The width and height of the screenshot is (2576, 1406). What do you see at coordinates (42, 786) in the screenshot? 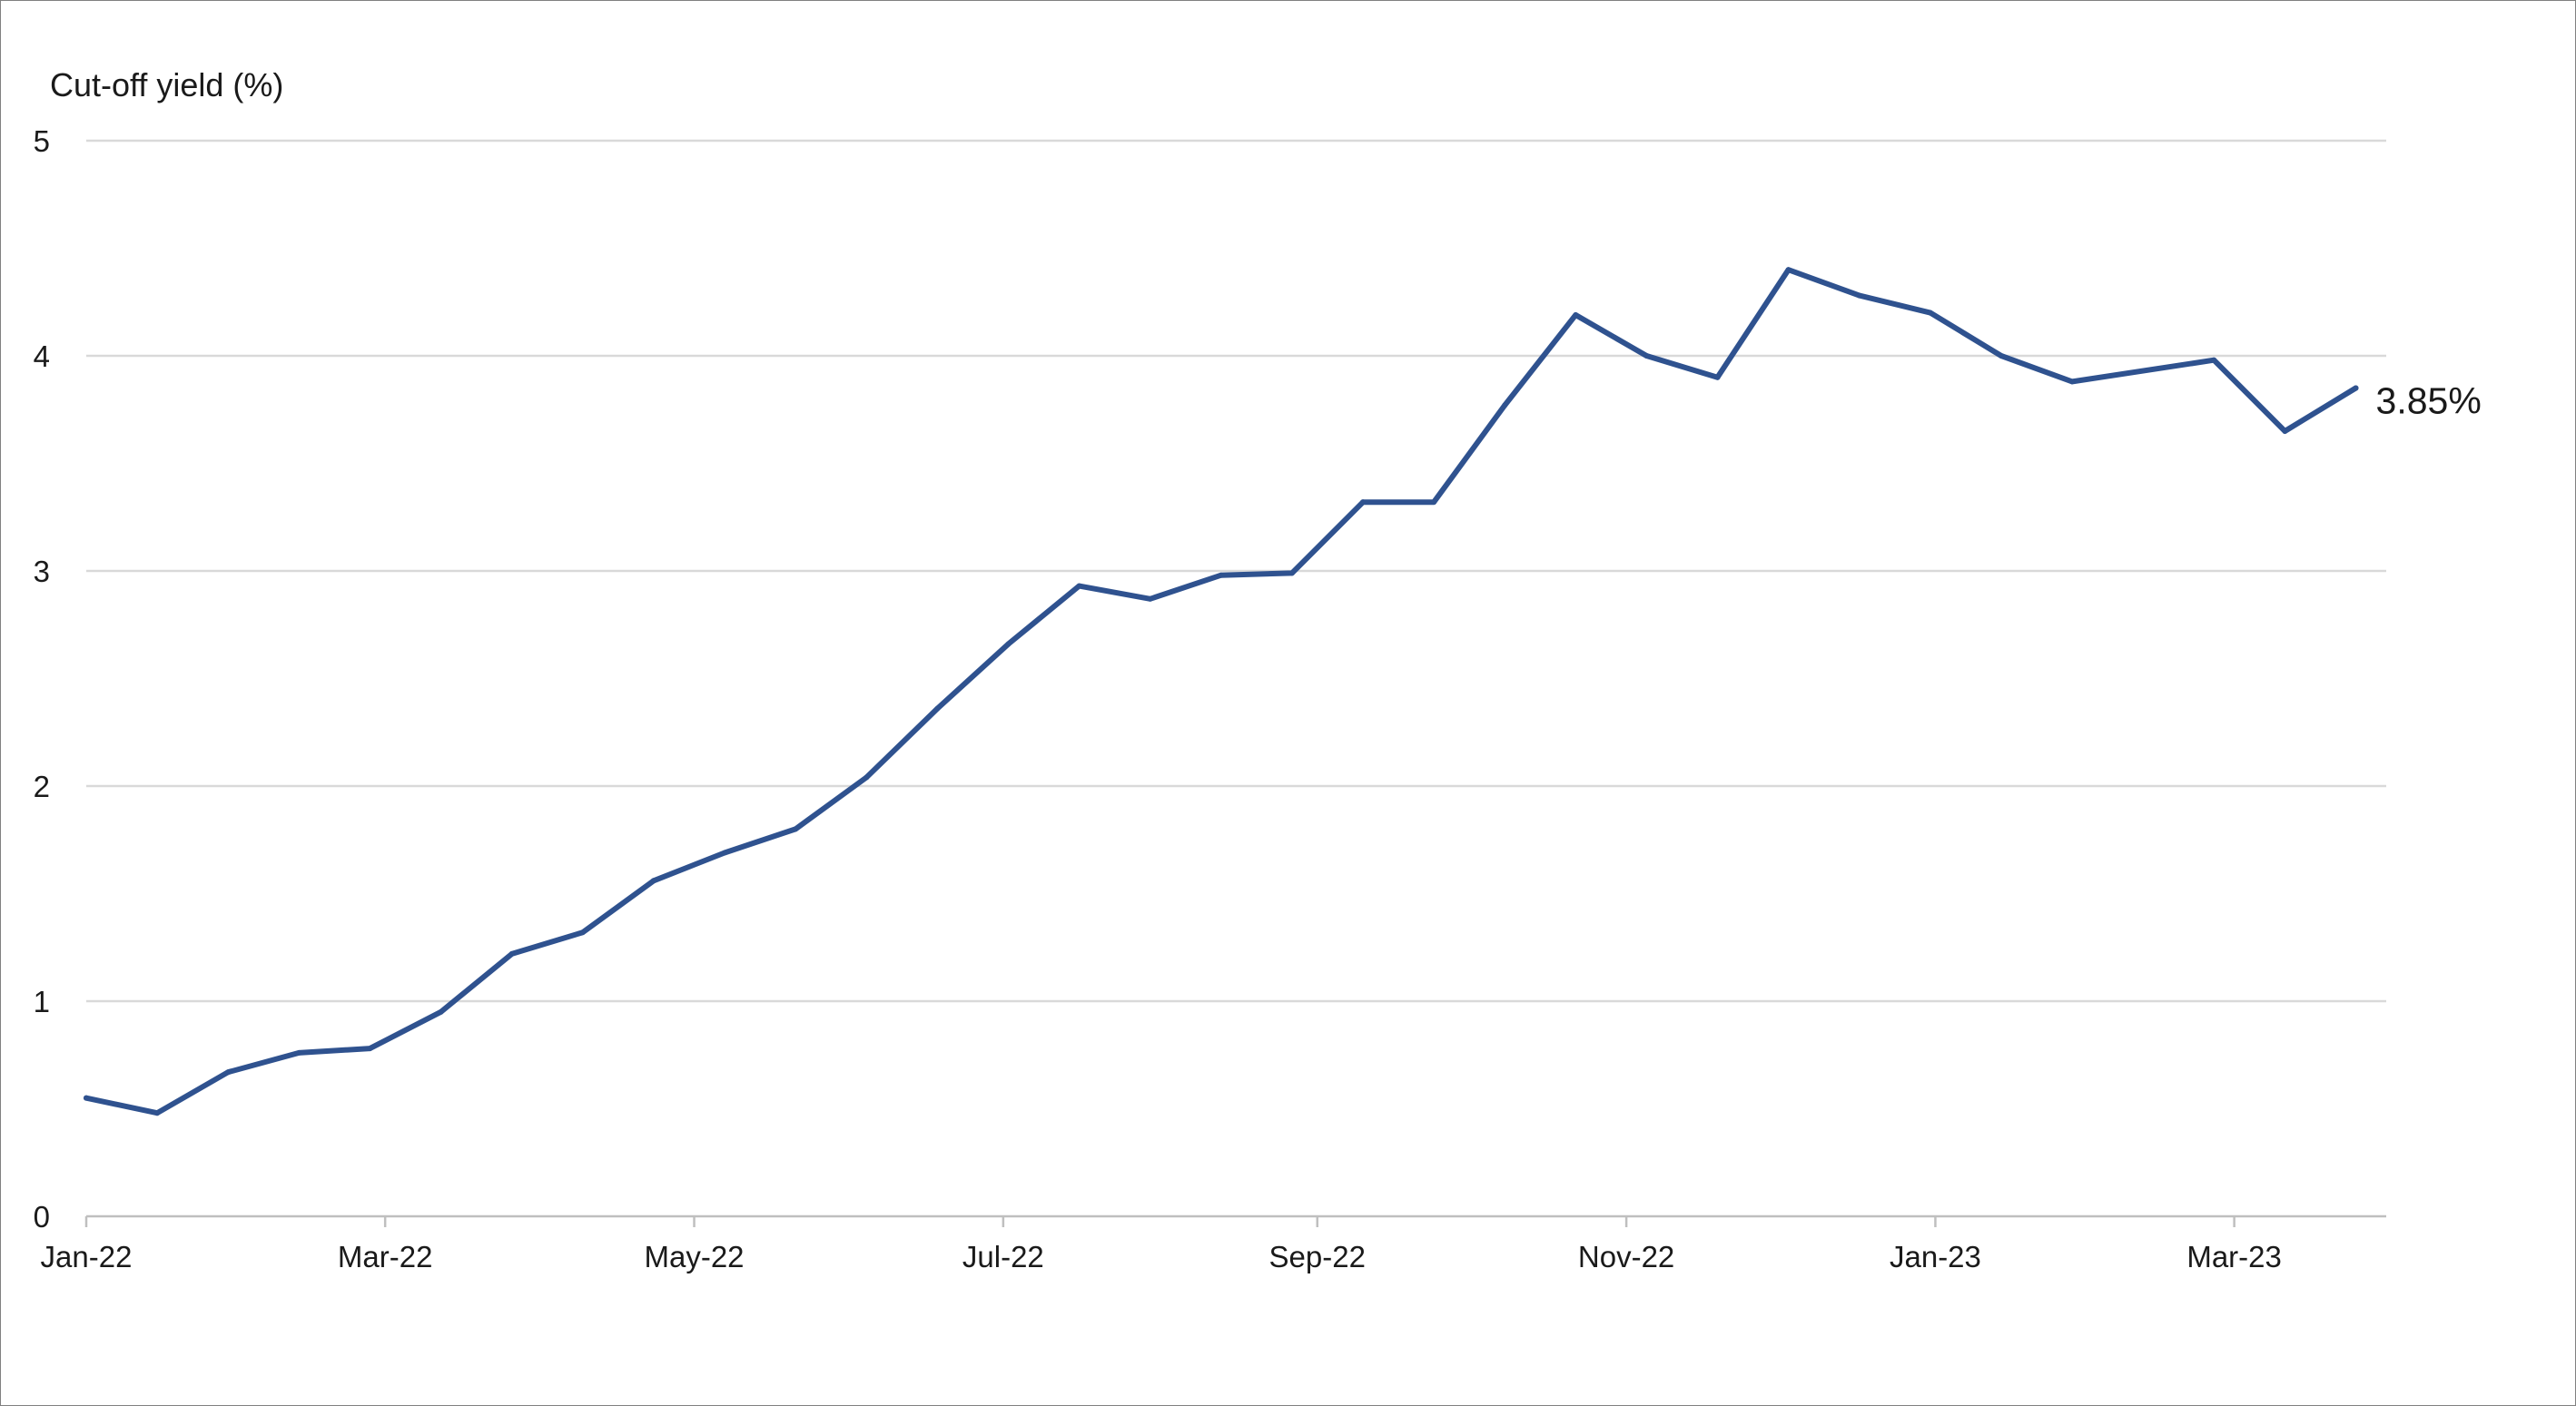
I see `y-tick-label: 2` at bounding box center [42, 786].